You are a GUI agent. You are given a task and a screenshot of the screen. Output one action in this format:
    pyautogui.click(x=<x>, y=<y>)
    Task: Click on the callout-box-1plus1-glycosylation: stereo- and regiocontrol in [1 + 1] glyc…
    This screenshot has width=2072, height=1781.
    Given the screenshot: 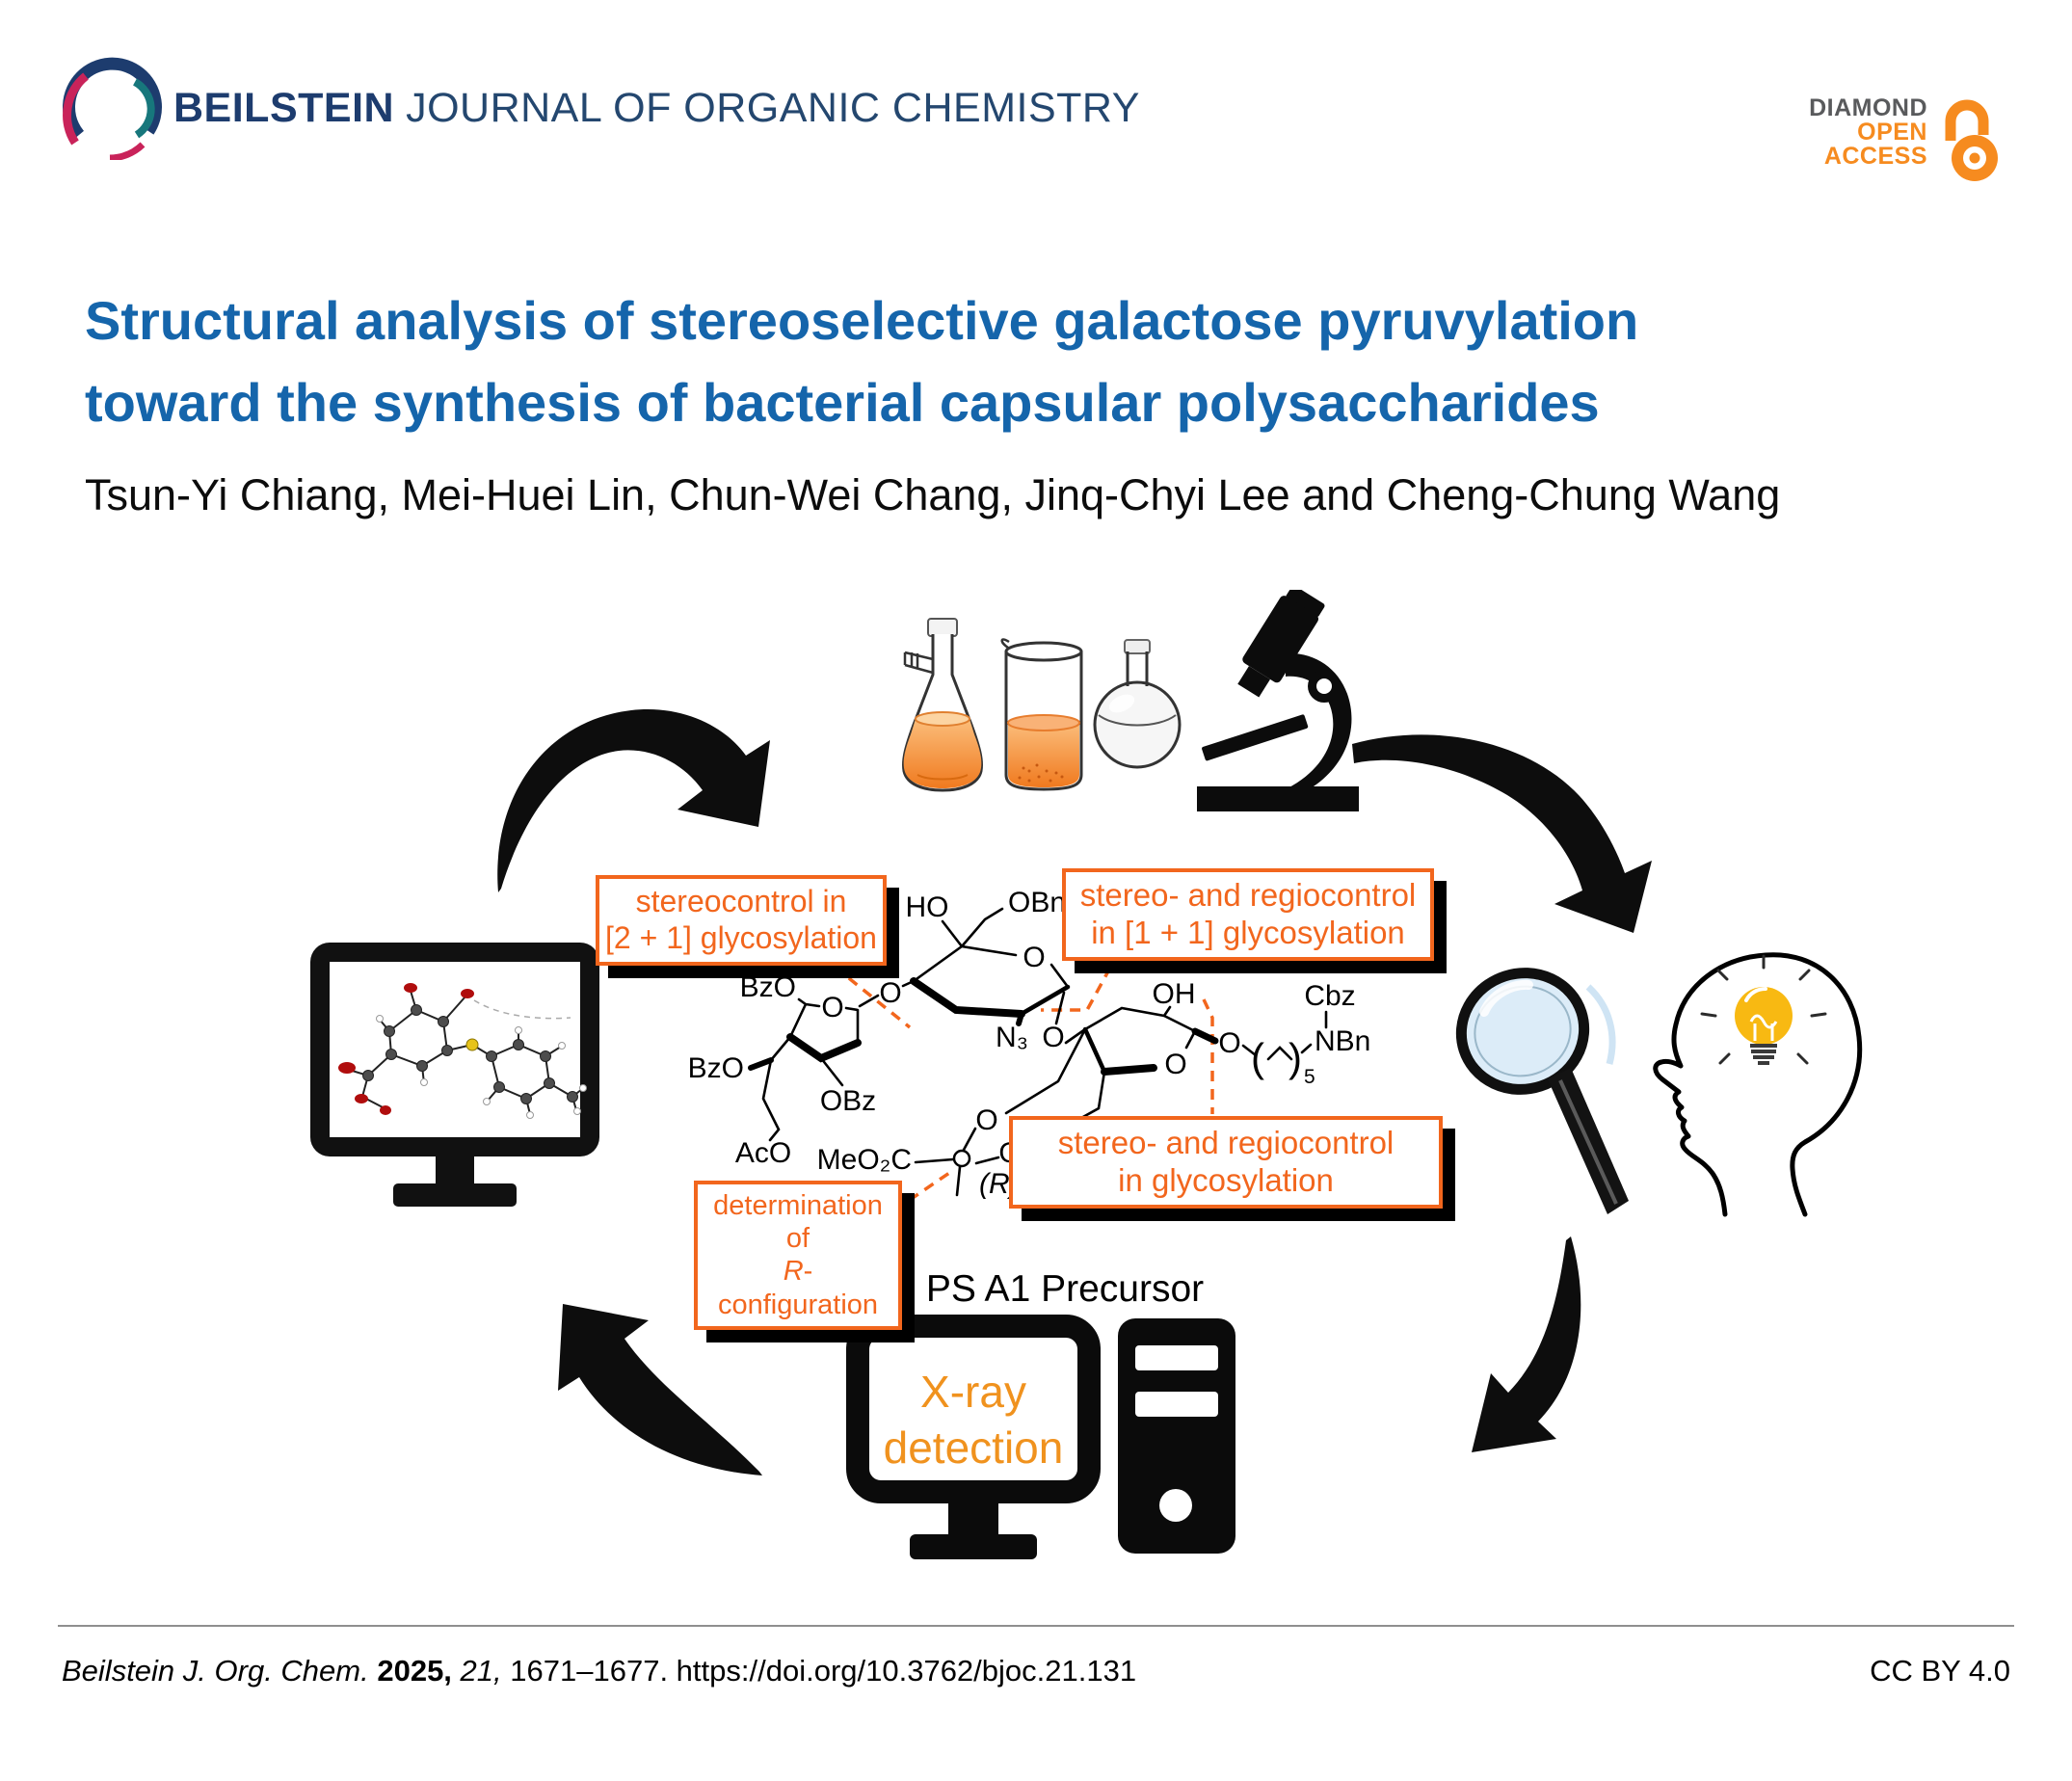 What is the action you would take?
    pyautogui.click(x=1248, y=915)
    